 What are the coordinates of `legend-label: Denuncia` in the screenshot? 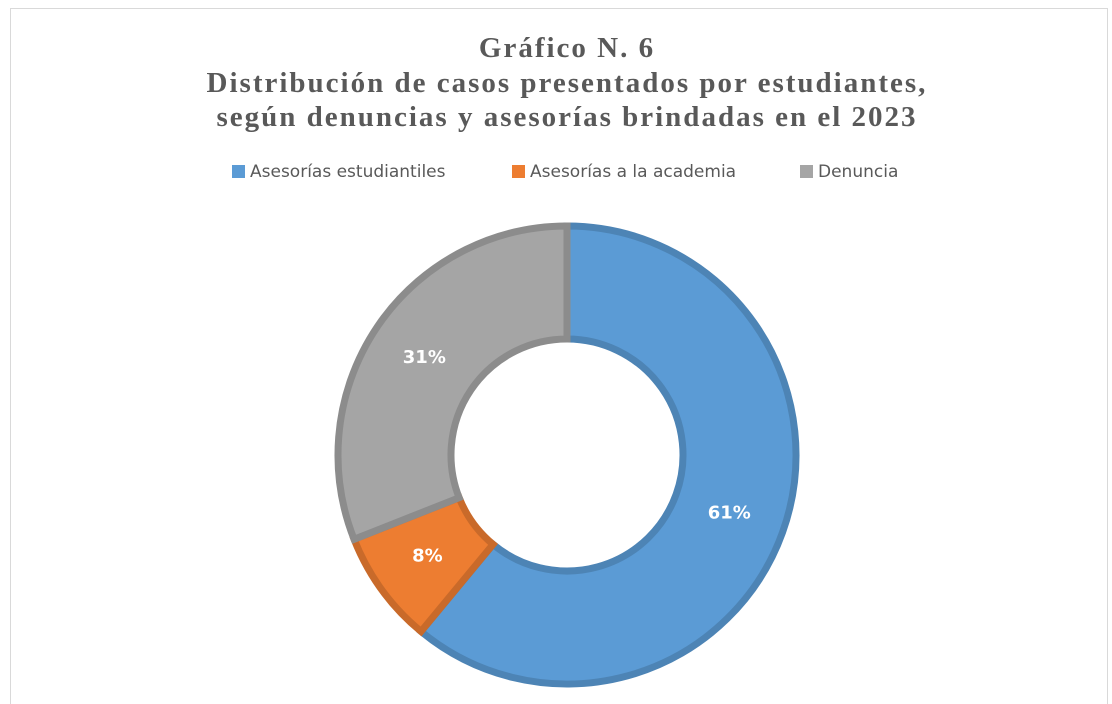 It's located at (858, 172).